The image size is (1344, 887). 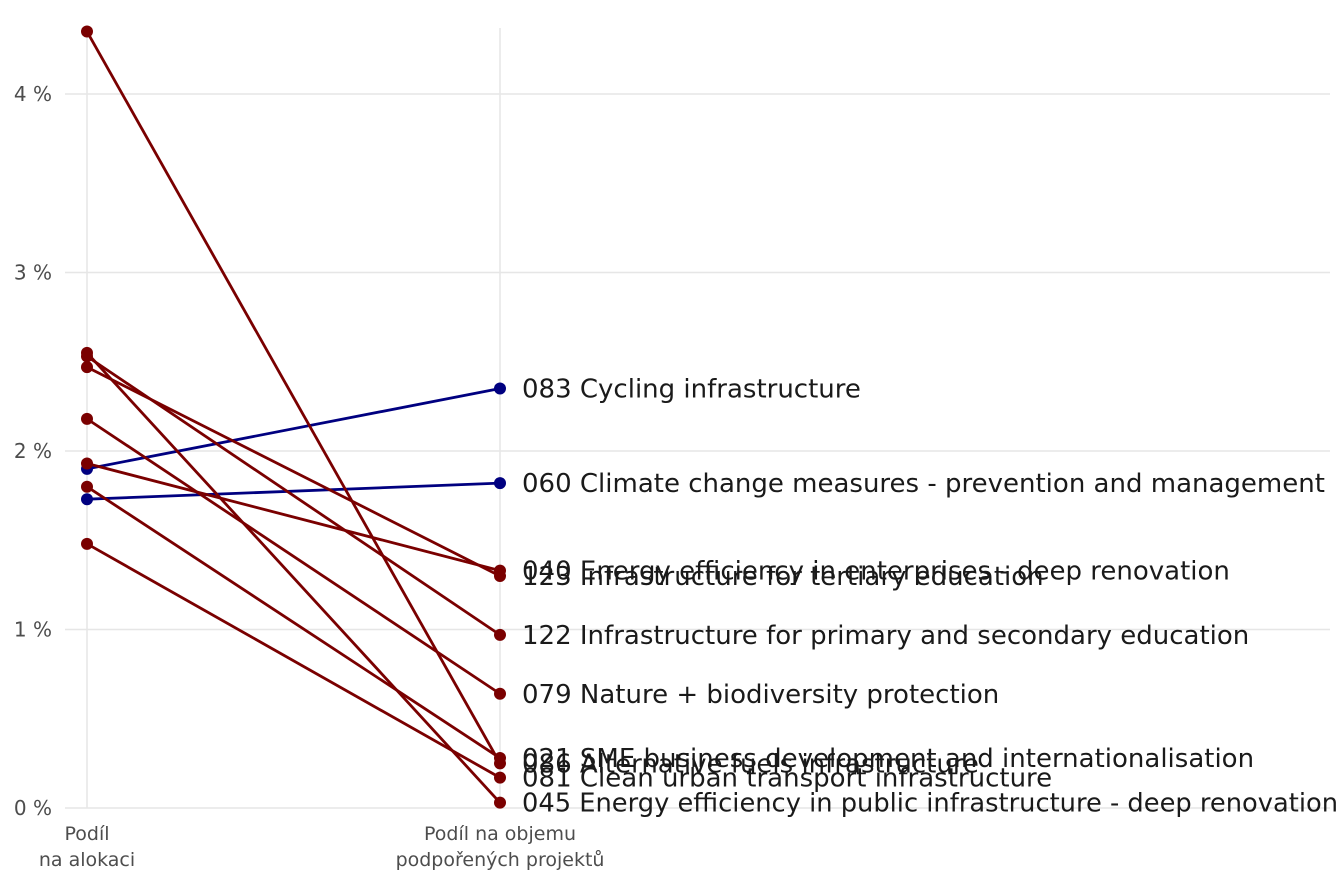 What do you see at coordinates (33, 630) in the screenshot?
I see `y-tick-label: 1 %` at bounding box center [33, 630].